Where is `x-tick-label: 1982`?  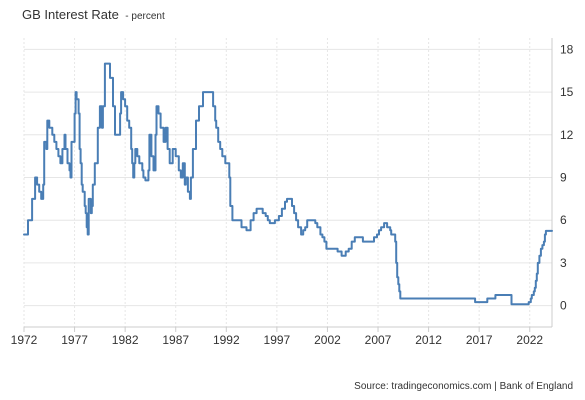
x-tick-label: 1982 is located at coordinates (125, 340).